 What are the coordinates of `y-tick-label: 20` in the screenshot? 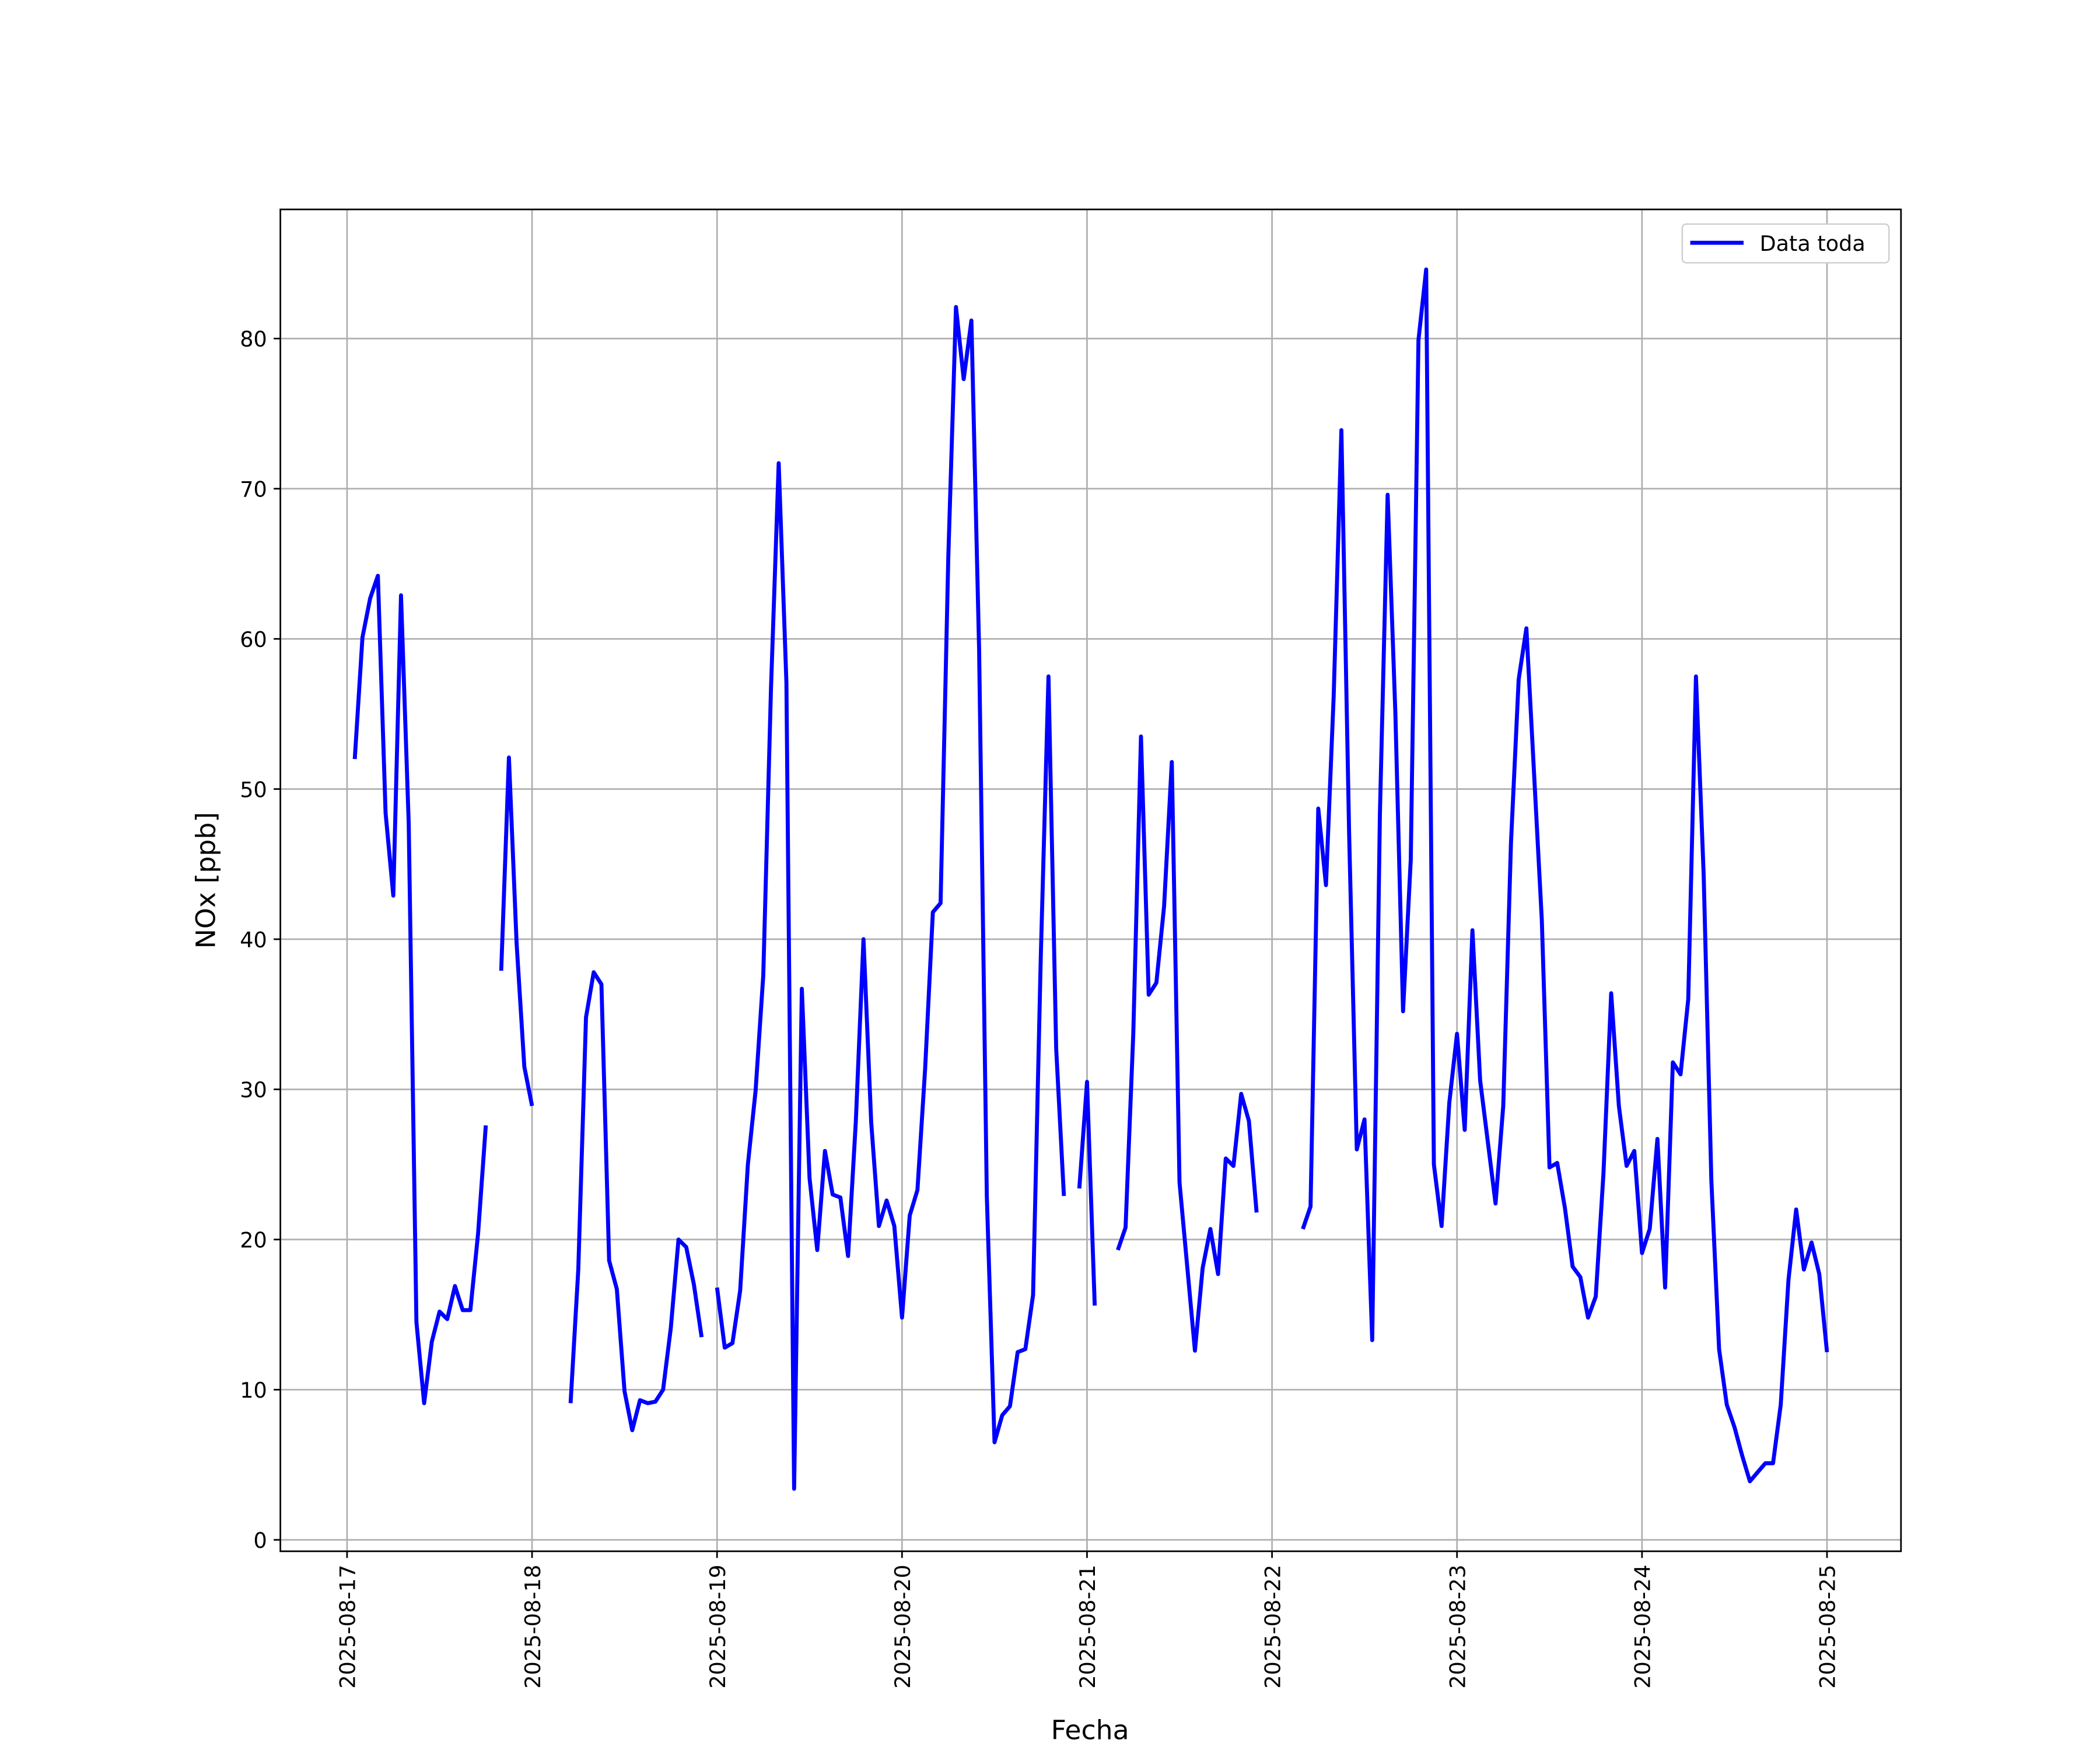 It's located at (253, 1240).